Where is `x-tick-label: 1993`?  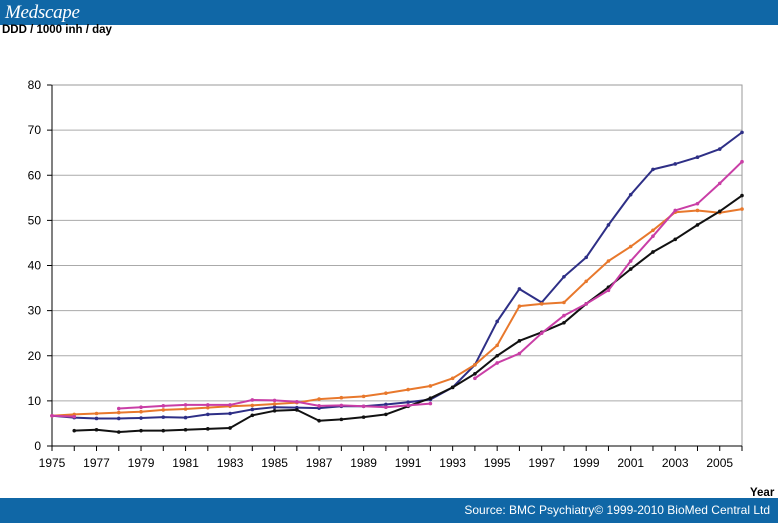 x-tick-label: 1993 is located at coordinates (452, 463).